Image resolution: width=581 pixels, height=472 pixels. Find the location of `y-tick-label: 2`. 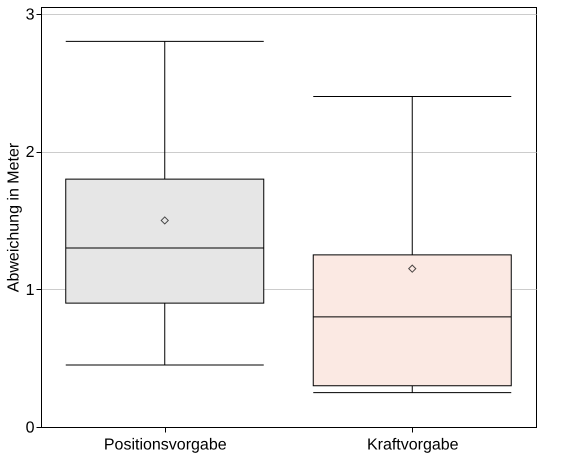

y-tick-label: 2 is located at coordinates (30, 153).